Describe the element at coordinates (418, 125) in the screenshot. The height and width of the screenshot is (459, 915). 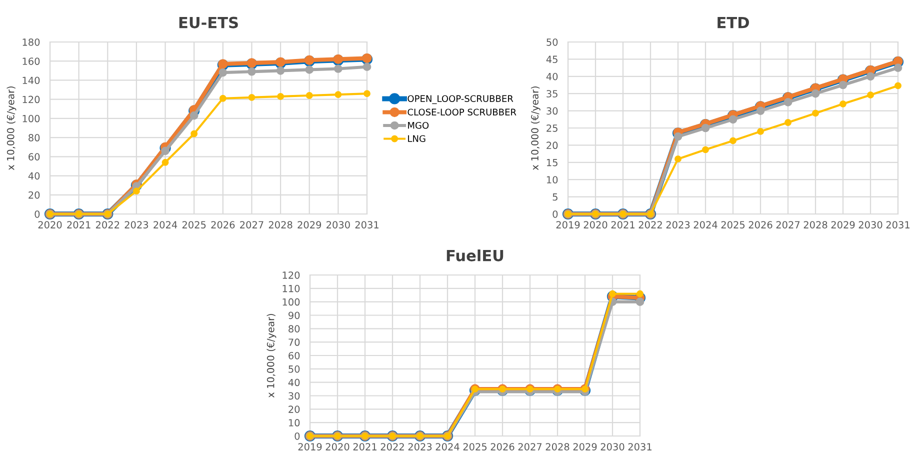
I see `legend-label: MGO` at that location.